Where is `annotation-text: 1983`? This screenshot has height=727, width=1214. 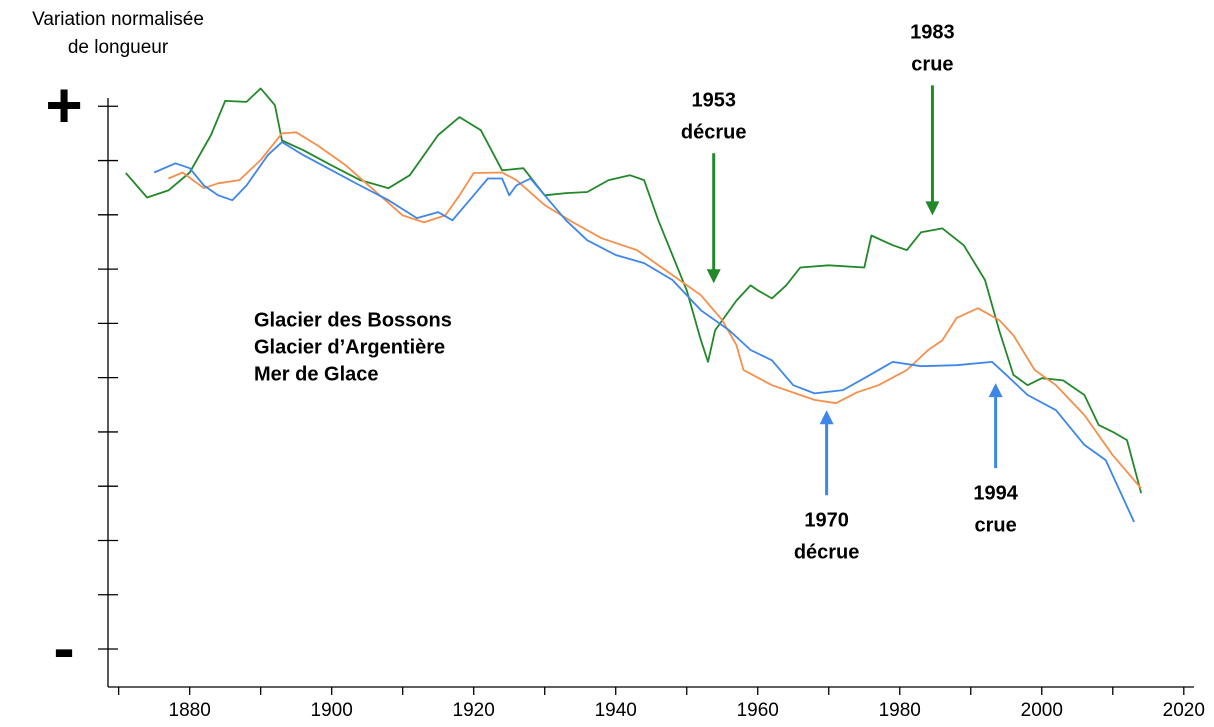 annotation-text: 1983 is located at coordinates (932, 33).